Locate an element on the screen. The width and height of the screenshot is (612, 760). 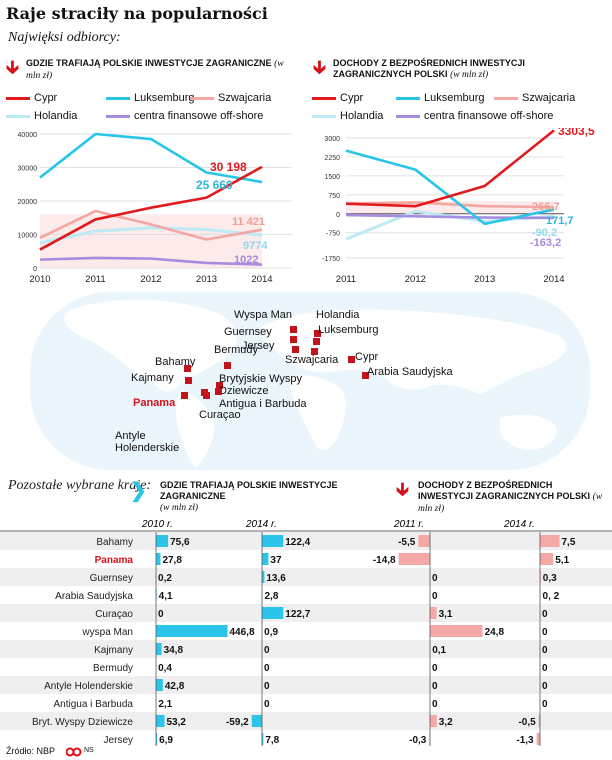
y-tick-label: 30000 is located at coordinates (28, 169).